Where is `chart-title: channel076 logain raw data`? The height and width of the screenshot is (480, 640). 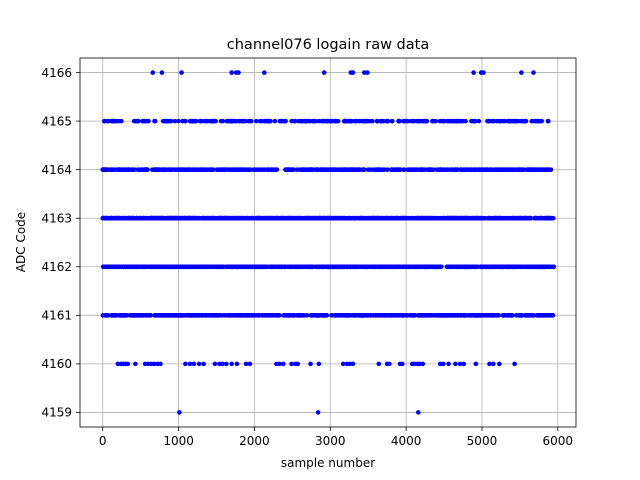
chart-title: channel076 logain raw data is located at coordinates (328, 45).